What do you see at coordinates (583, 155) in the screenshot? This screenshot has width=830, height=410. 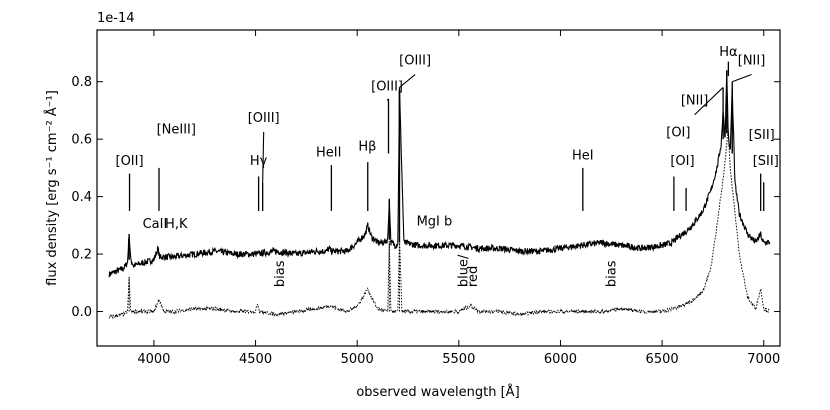 I see `emission-line-label: HeI` at bounding box center [583, 155].